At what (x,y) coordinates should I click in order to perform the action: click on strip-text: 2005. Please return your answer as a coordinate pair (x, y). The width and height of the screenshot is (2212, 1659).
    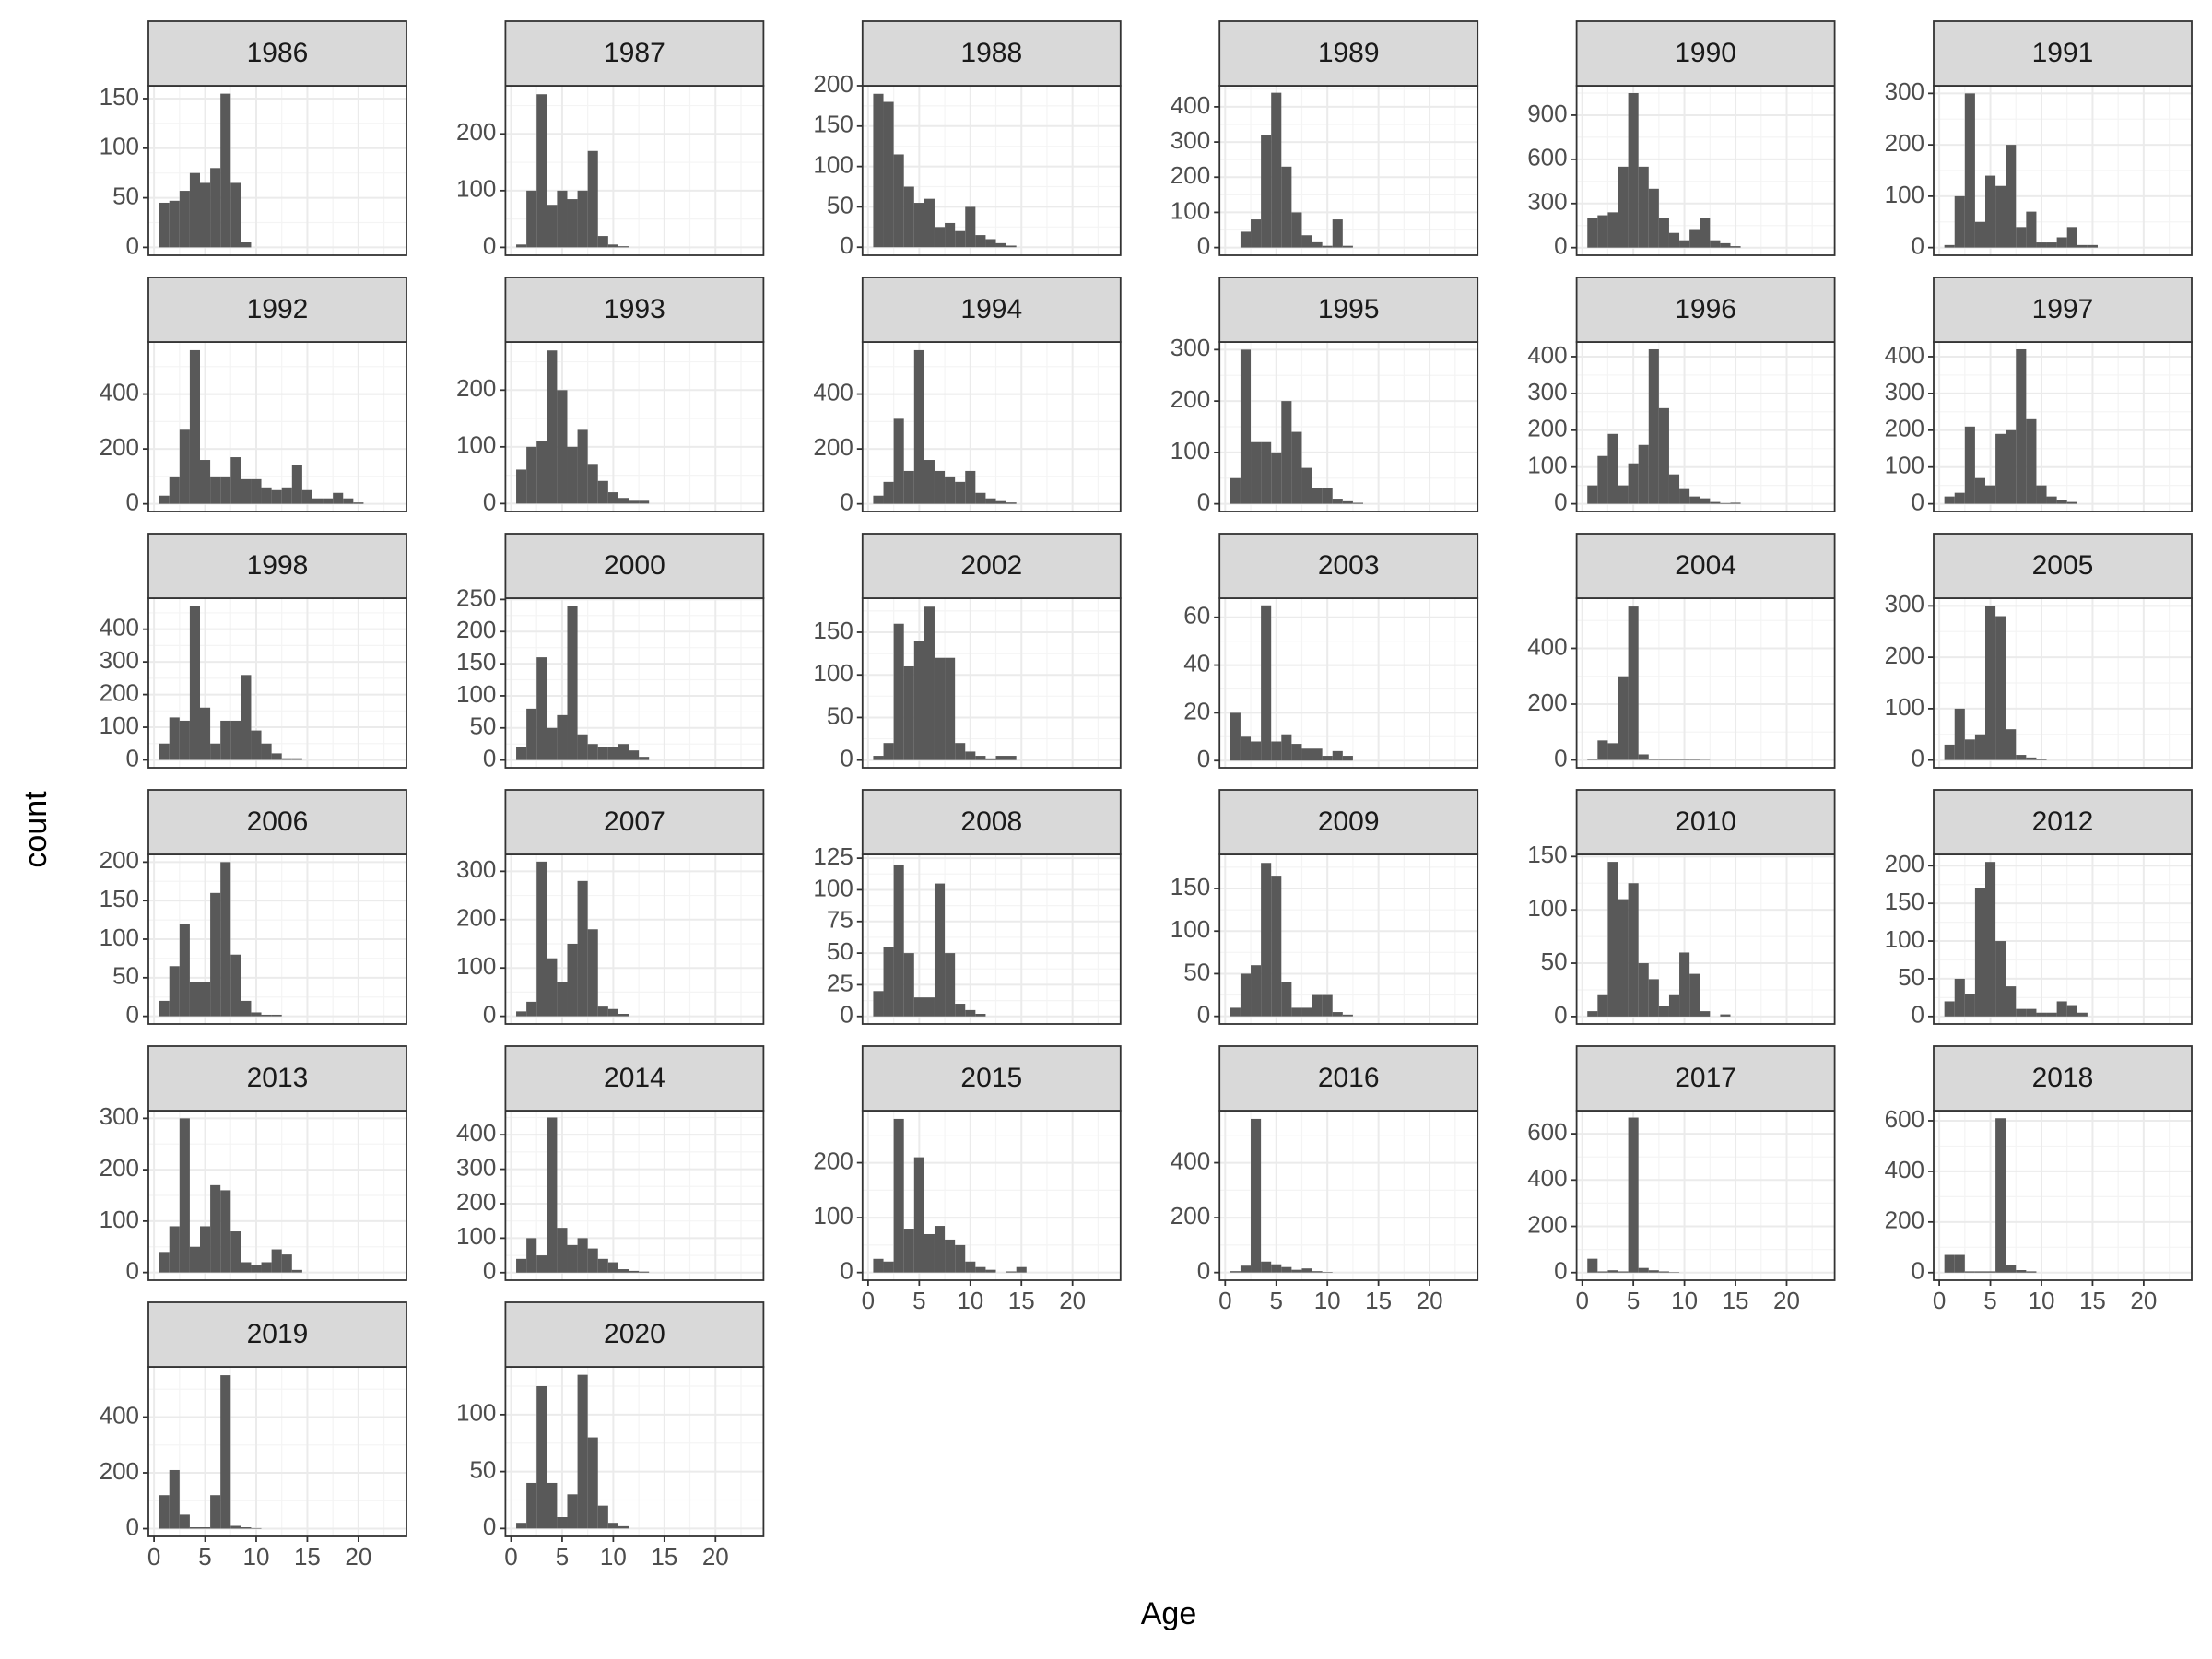
    Looking at the image, I should click on (2063, 565).